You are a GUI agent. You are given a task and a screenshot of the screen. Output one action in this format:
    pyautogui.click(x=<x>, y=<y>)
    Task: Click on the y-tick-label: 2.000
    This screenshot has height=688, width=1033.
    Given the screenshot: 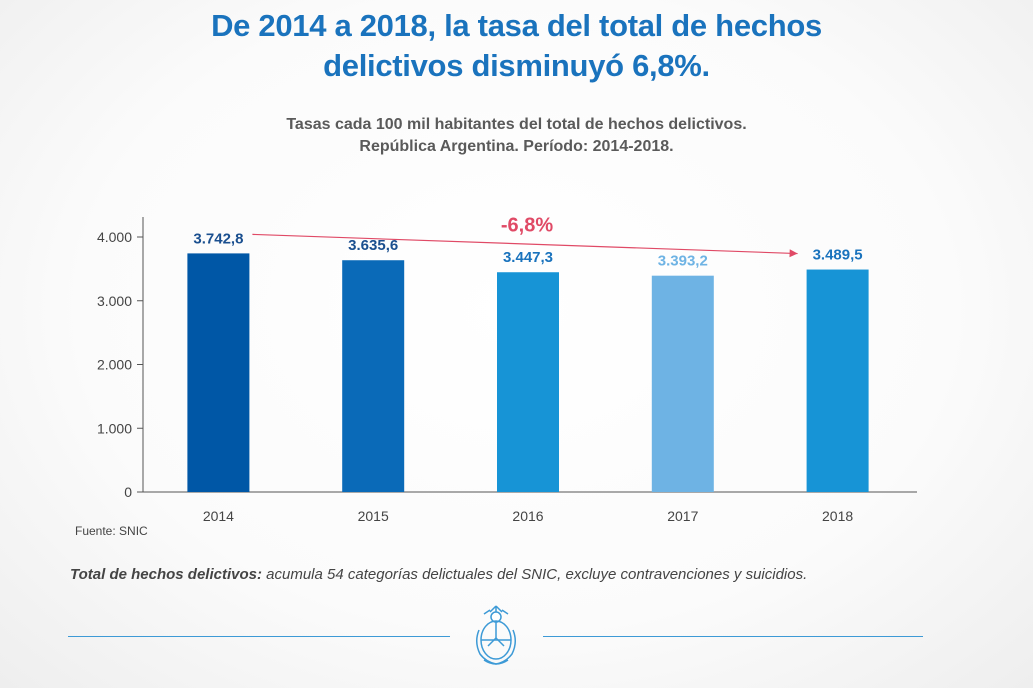 What is the action you would take?
    pyautogui.click(x=114, y=365)
    